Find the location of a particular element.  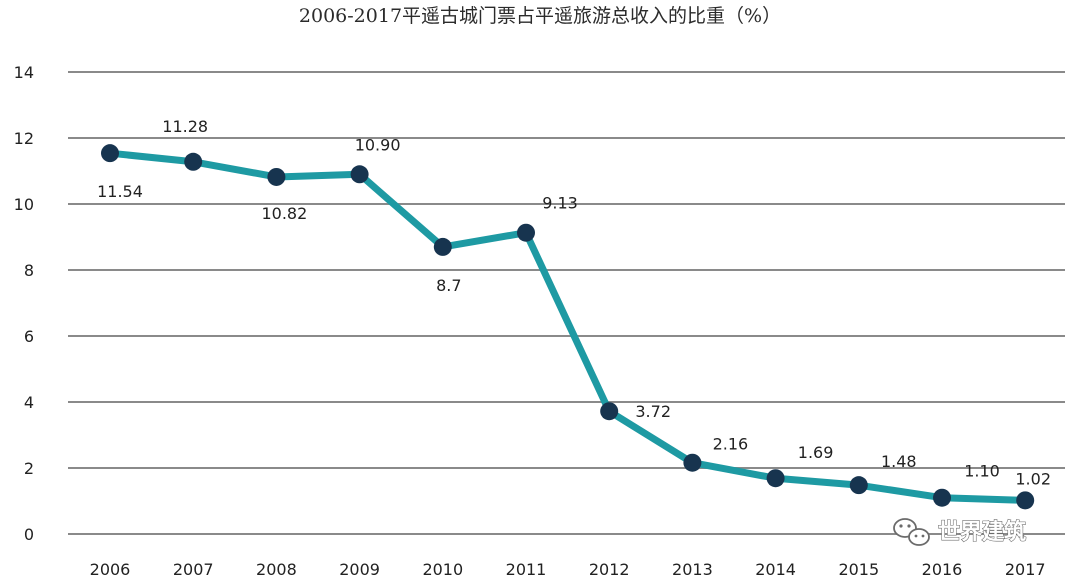

x-tick-label: 2011 is located at coordinates (526, 569).